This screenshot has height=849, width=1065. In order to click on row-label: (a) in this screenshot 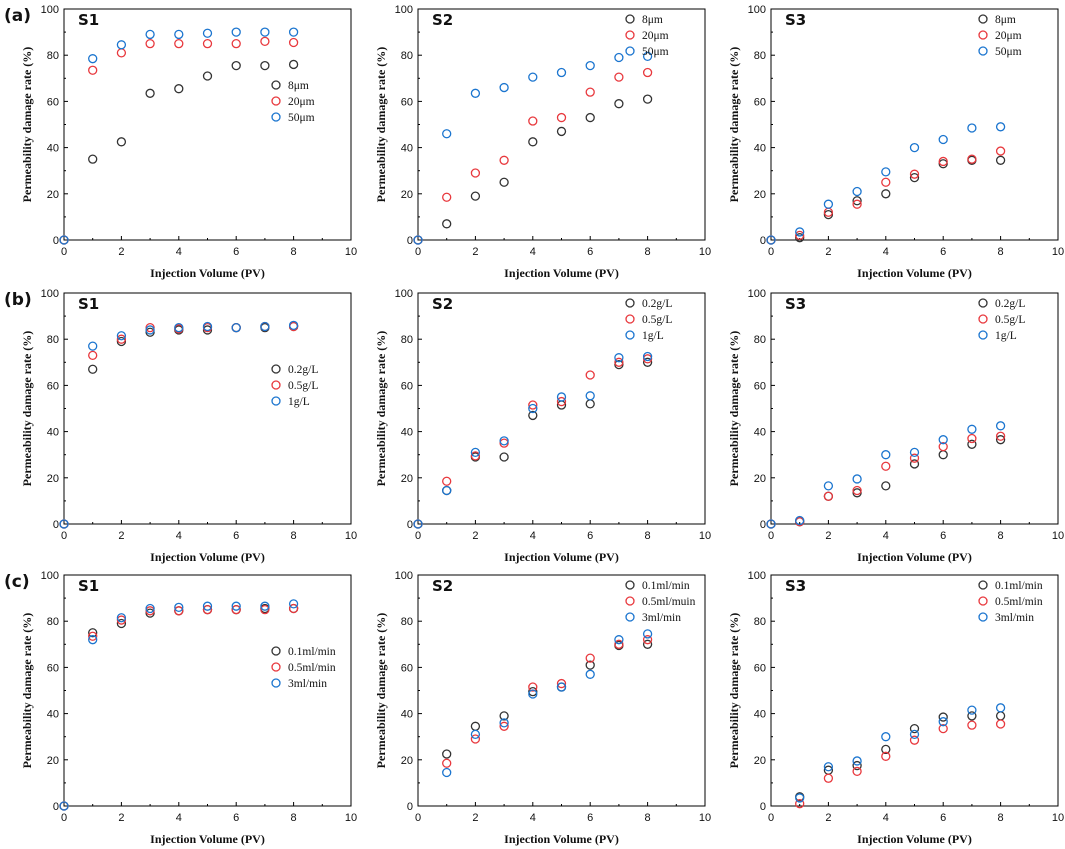, I will do `click(17, 16)`.